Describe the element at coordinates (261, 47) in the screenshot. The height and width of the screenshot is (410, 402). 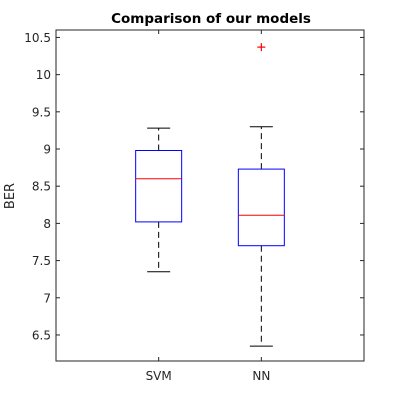
I see `outlier-point` at that location.